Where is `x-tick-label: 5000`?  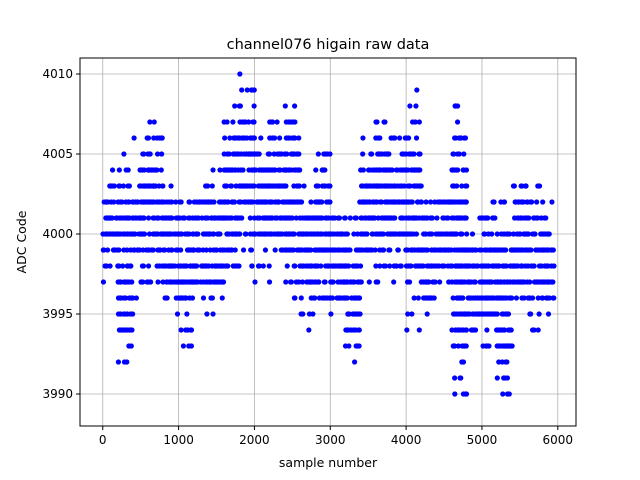
x-tick-label: 5000 is located at coordinates (482, 440).